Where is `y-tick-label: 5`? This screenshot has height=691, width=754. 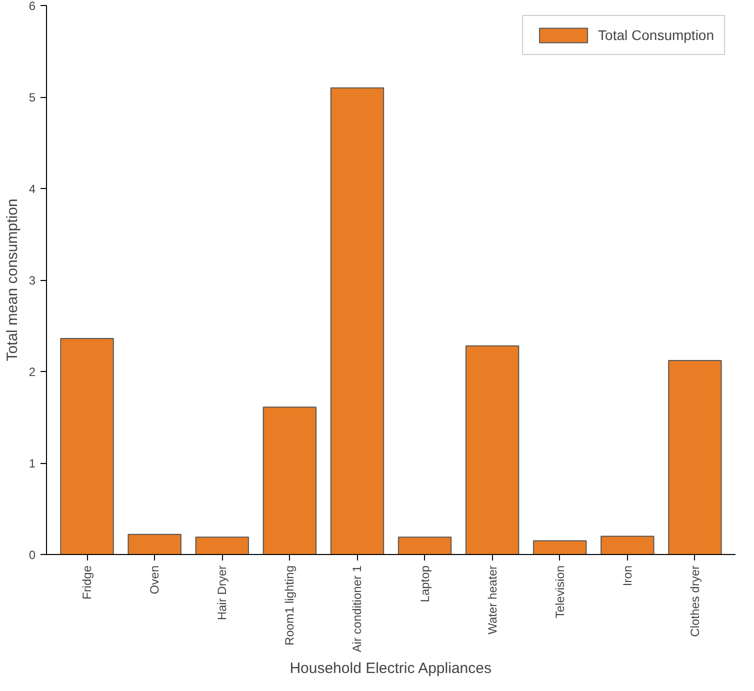
y-tick-label: 5 is located at coordinates (32, 97).